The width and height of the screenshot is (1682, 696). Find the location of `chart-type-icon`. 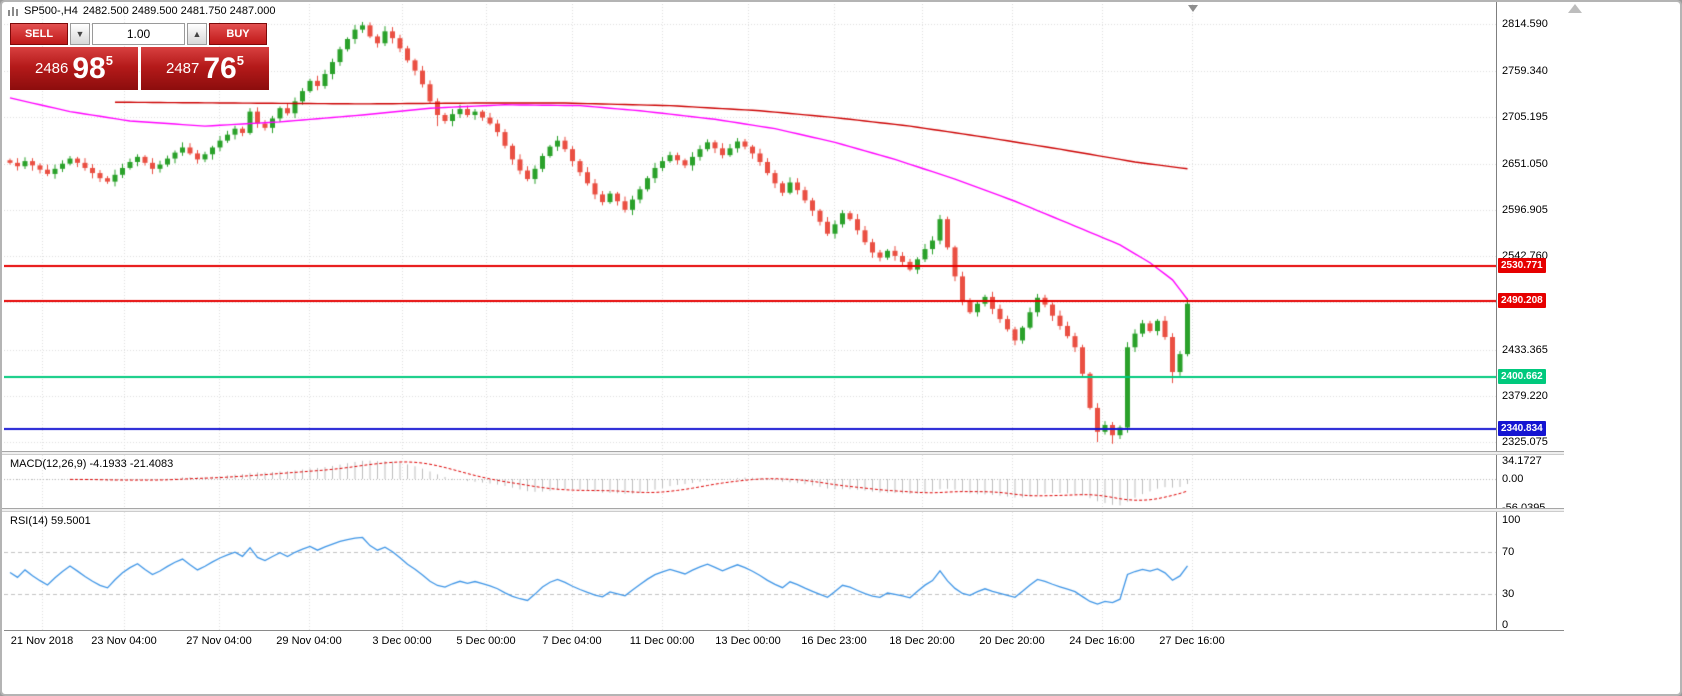

chart-type-icon is located at coordinates (13, 11).